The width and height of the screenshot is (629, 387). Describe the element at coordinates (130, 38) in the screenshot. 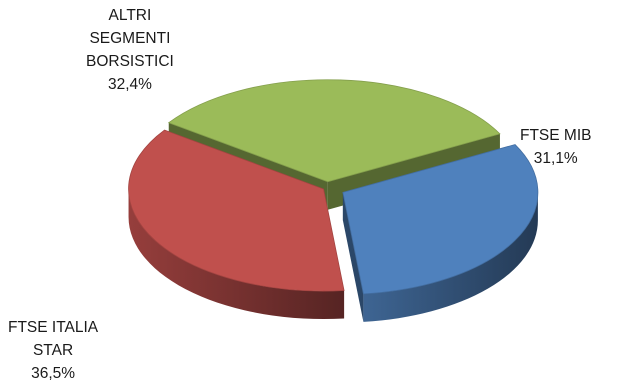

I see `slice-label-altri-name-2: SEGMENTI` at that location.